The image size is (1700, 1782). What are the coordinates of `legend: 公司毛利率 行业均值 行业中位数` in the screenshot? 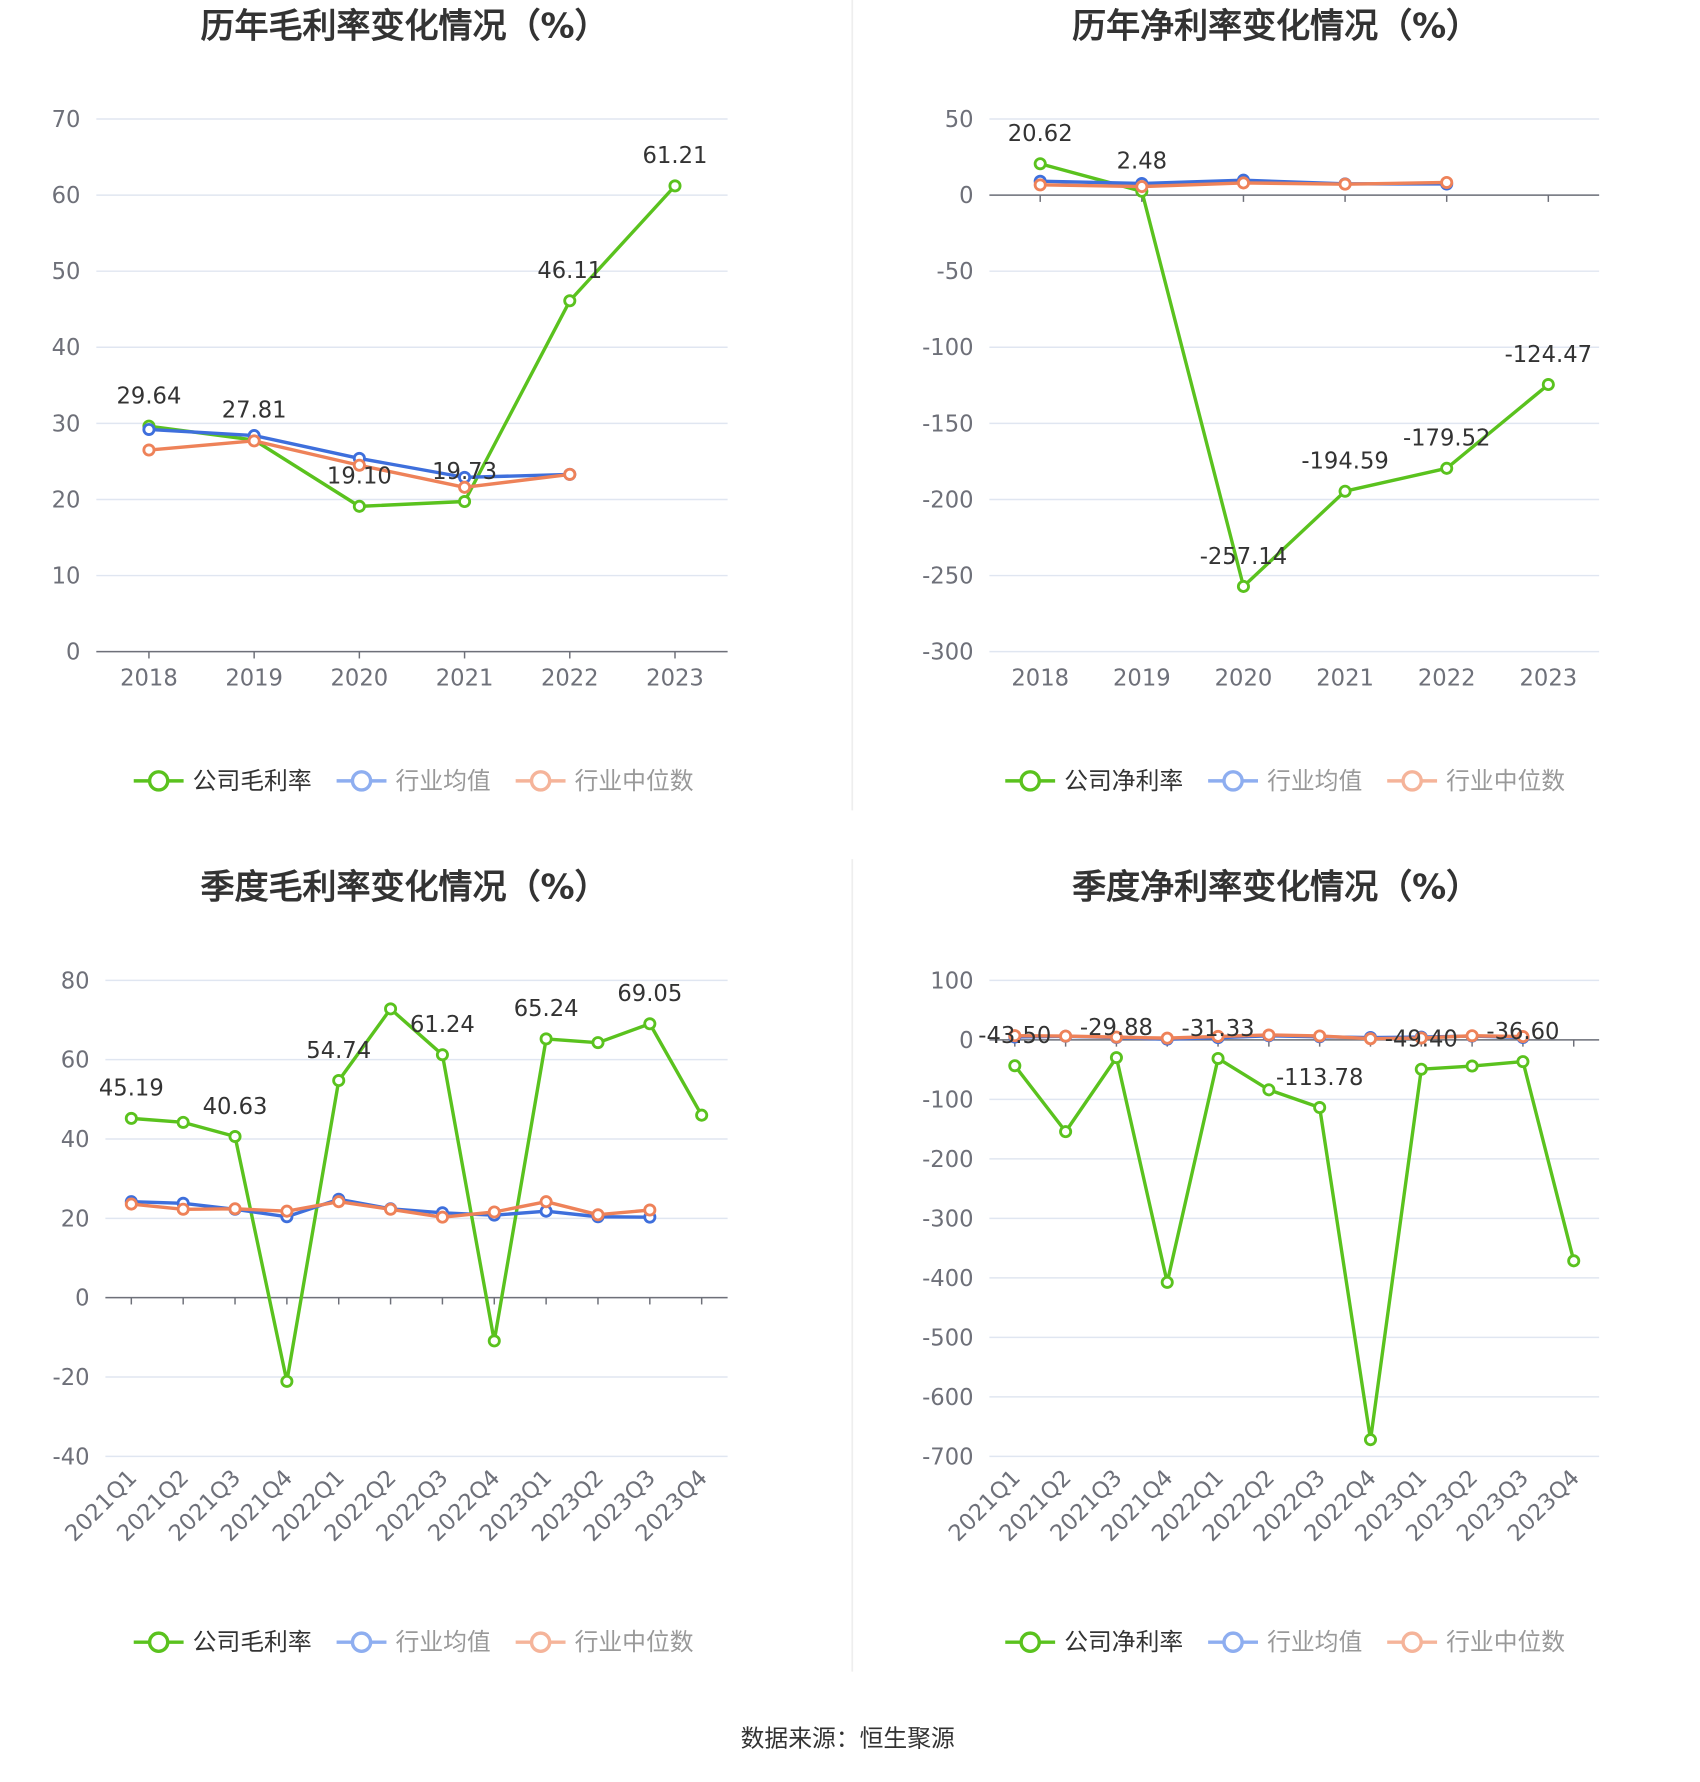 It's located at (413, 1642).